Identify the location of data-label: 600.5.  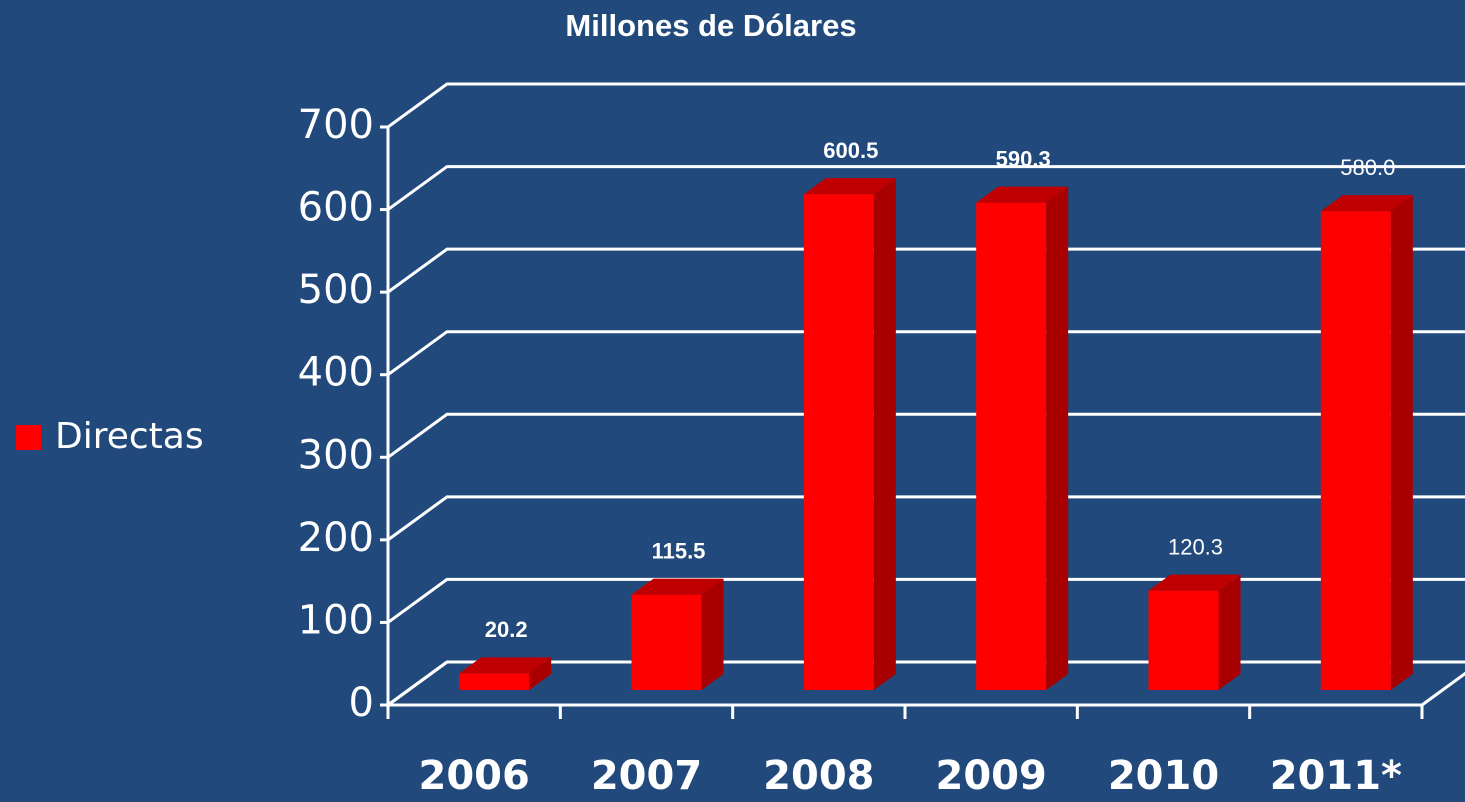
(850, 150).